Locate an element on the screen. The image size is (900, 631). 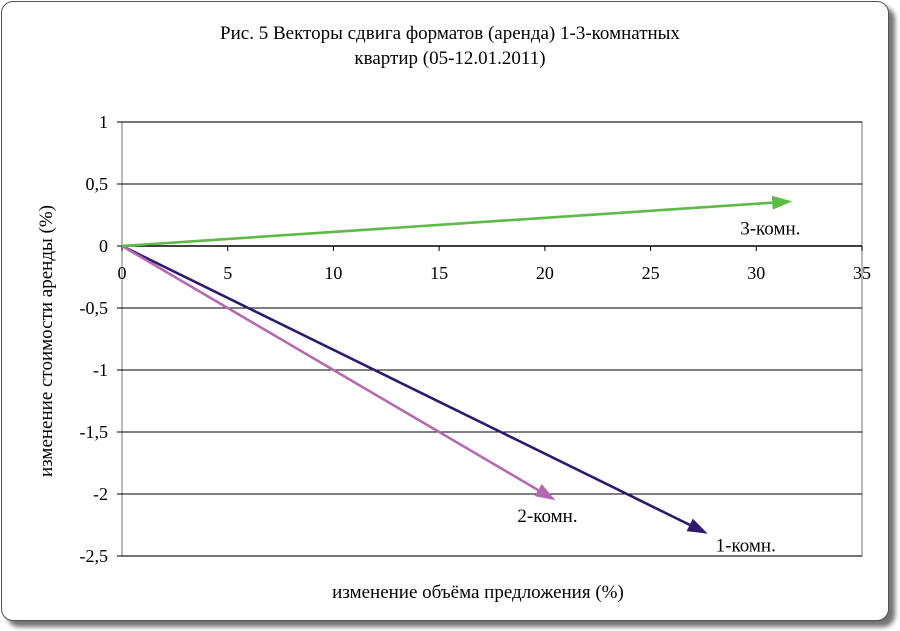
x-tick-label-4: 20 is located at coordinates (545, 273).